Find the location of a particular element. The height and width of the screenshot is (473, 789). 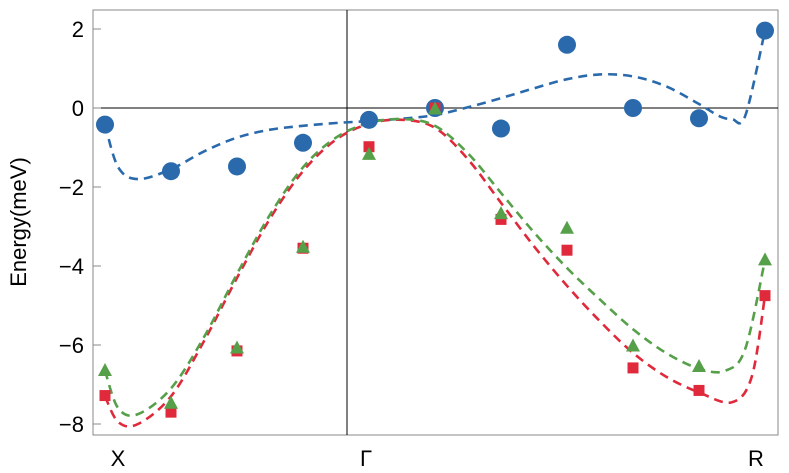

y-axis-ticks: 2 0 −2 −4 −6 −8 is located at coordinates (80, 227).